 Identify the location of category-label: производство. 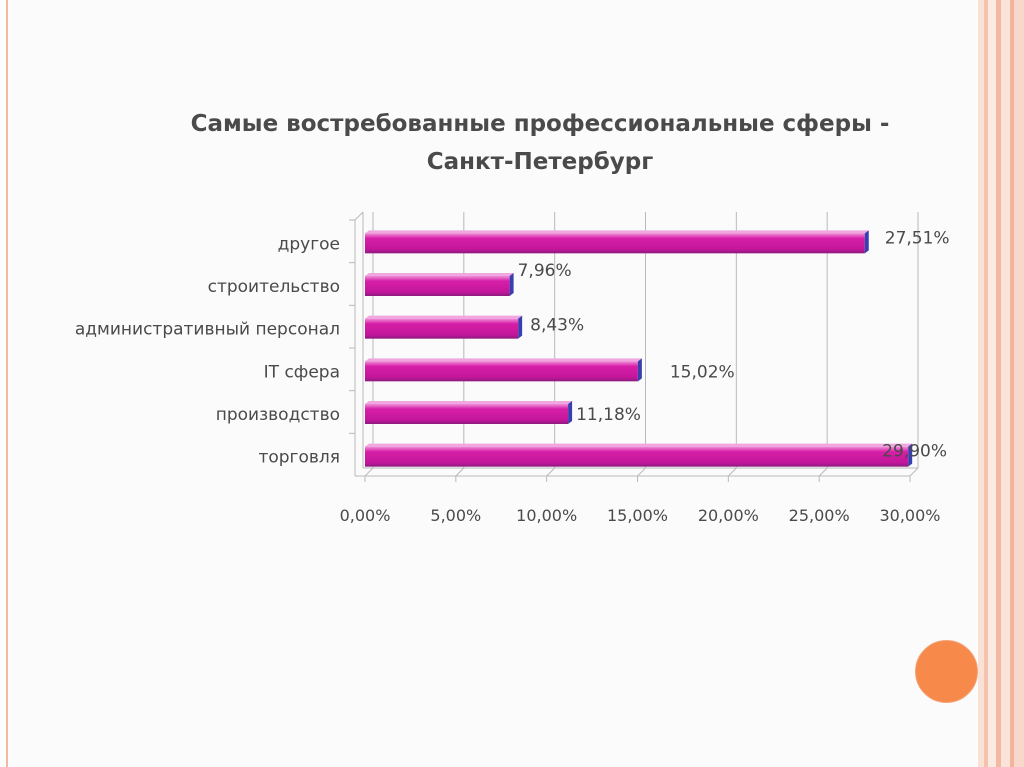
(278, 415).